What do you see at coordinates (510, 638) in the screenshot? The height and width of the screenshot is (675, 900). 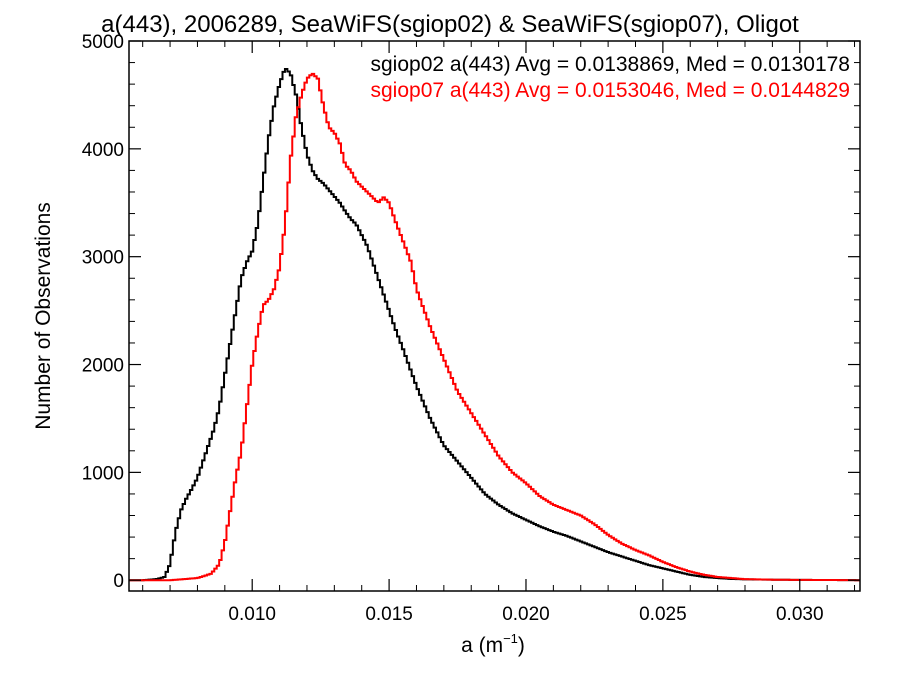 I see `x-axis-label-superscript: −1` at bounding box center [510, 638].